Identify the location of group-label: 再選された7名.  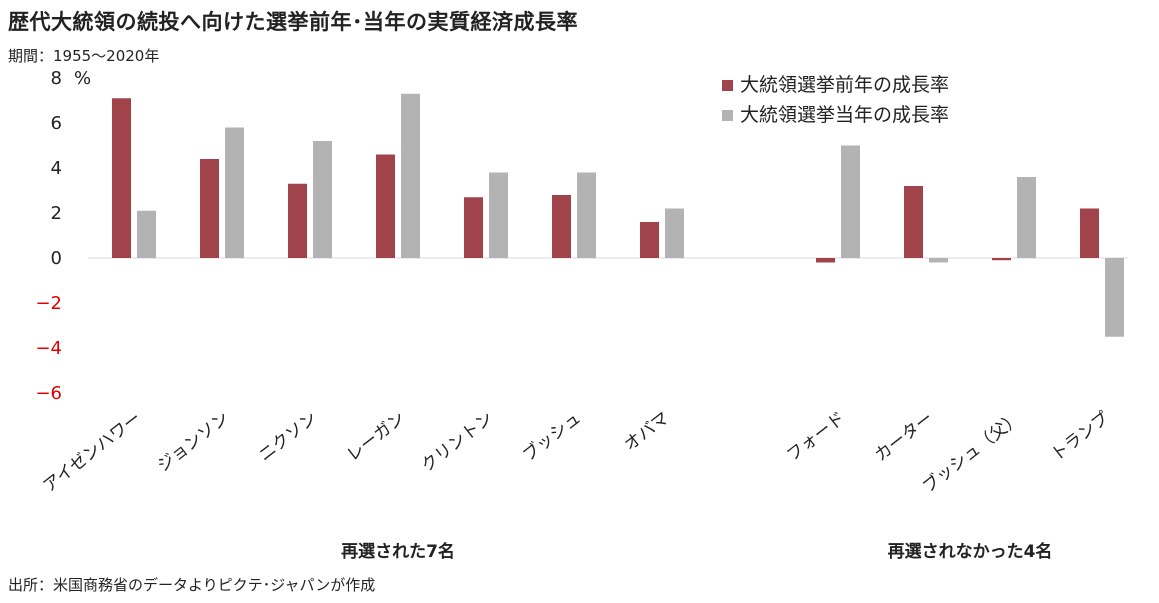
(398, 551).